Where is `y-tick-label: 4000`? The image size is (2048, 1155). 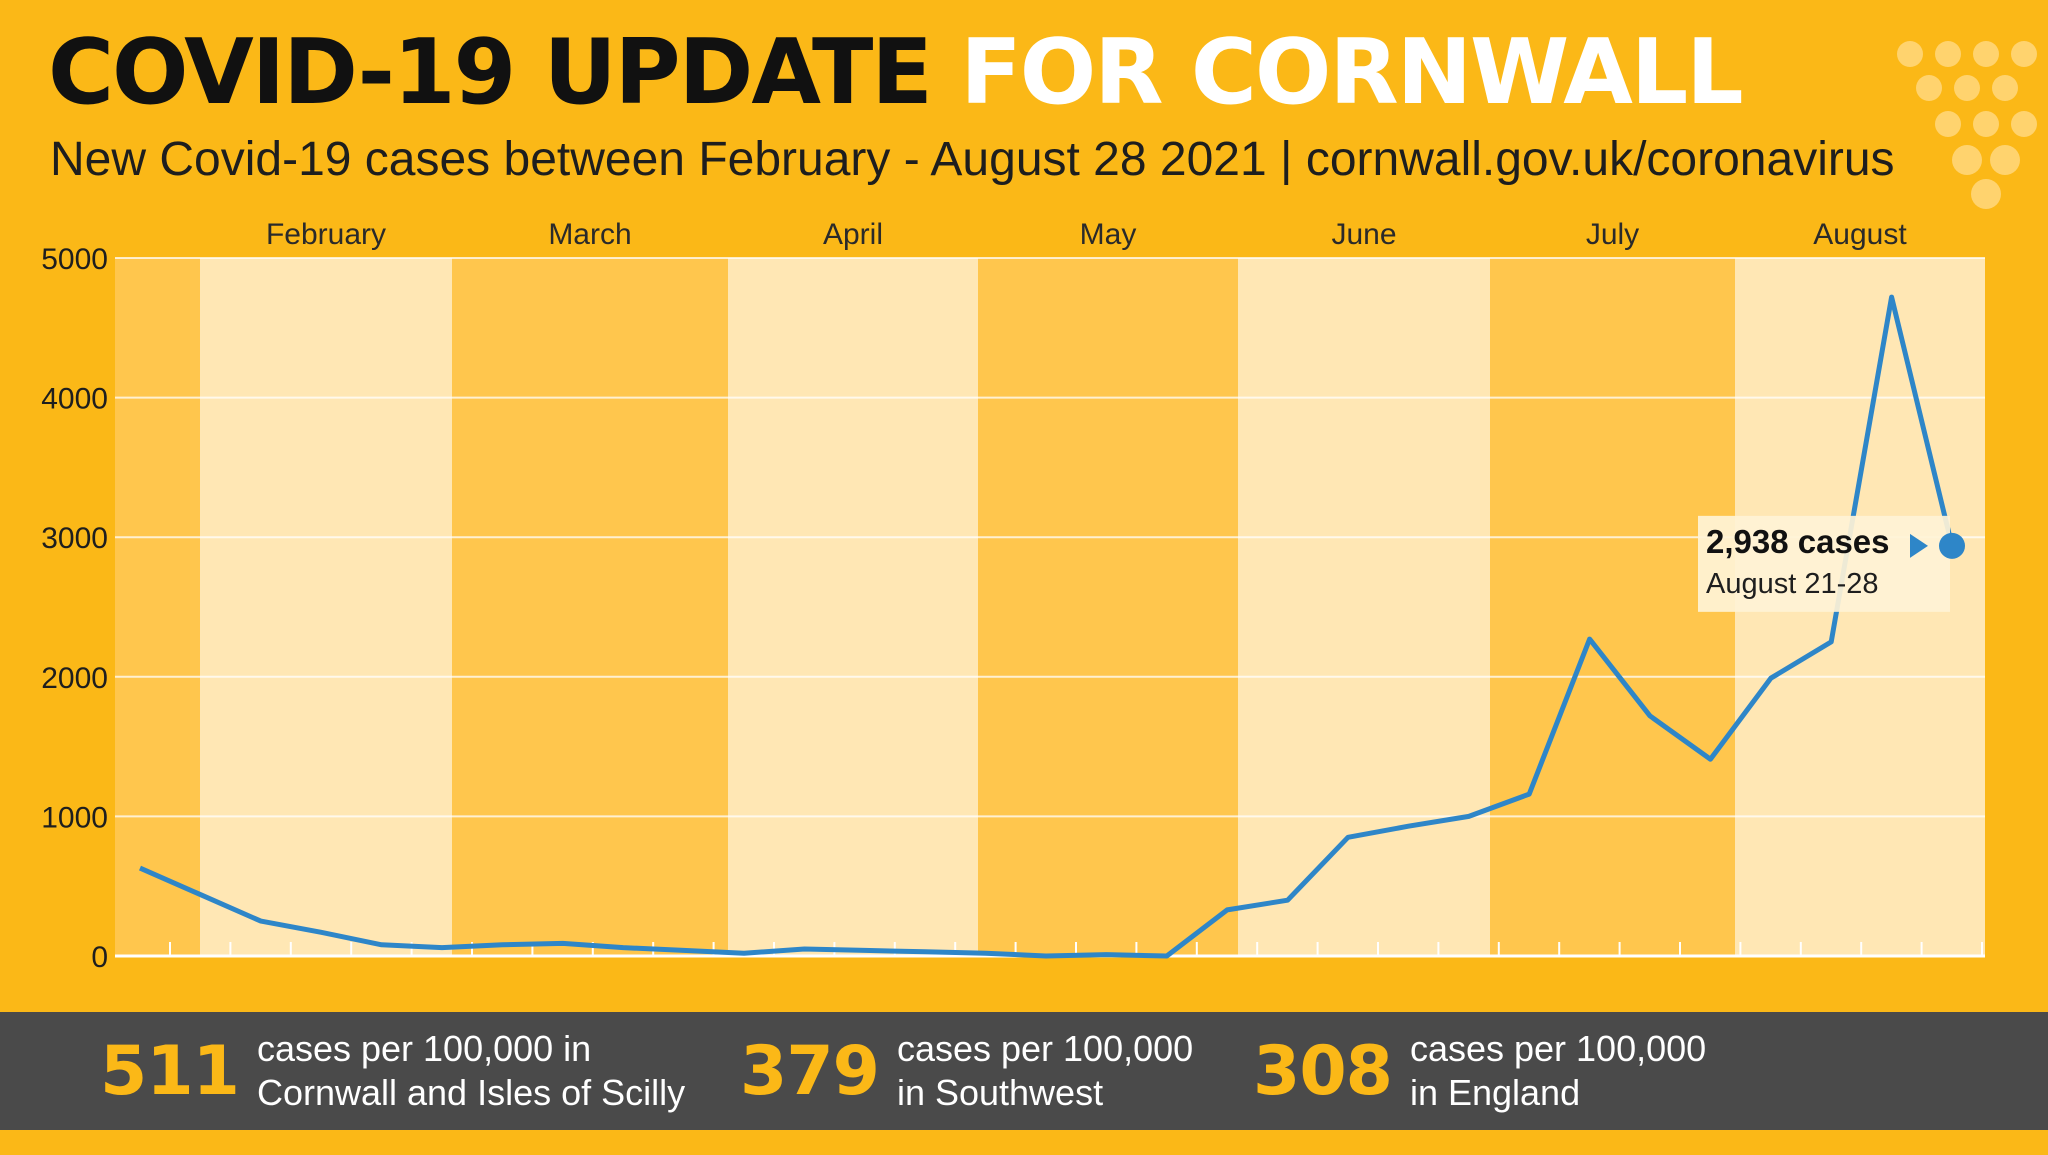 y-tick-label: 4000 is located at coordinates (74, 399).